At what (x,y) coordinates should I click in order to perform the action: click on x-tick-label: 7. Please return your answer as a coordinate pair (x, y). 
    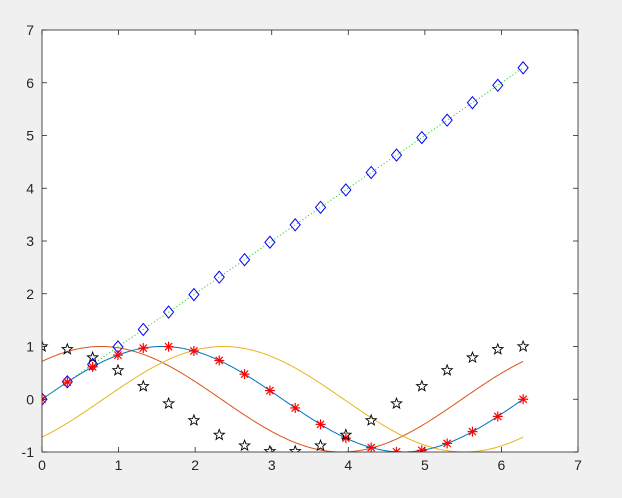
    Looking at the image, I should click on (578, 465).